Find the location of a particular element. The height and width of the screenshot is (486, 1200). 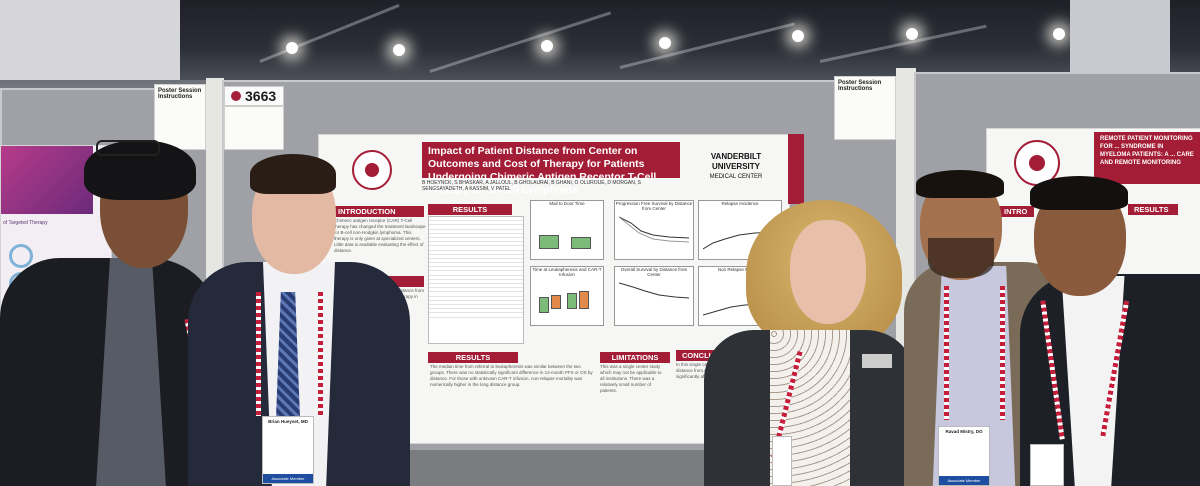

figure-leukapheresis: Time at Leukapheresis and CAR-T Infusion is located at coordinates (567, 296).